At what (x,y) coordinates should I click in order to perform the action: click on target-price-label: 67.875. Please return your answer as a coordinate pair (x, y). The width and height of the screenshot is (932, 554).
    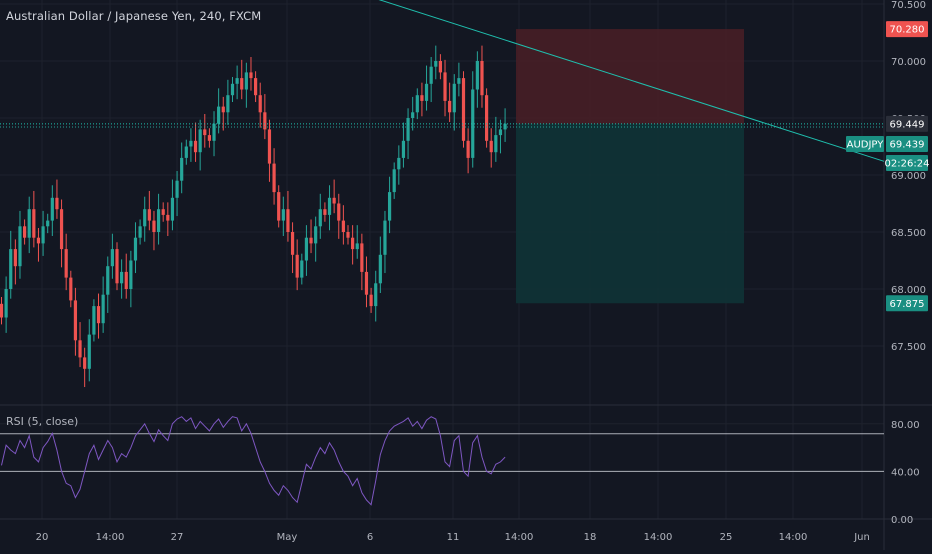
    Looking at the image, I should click on (907, 304).